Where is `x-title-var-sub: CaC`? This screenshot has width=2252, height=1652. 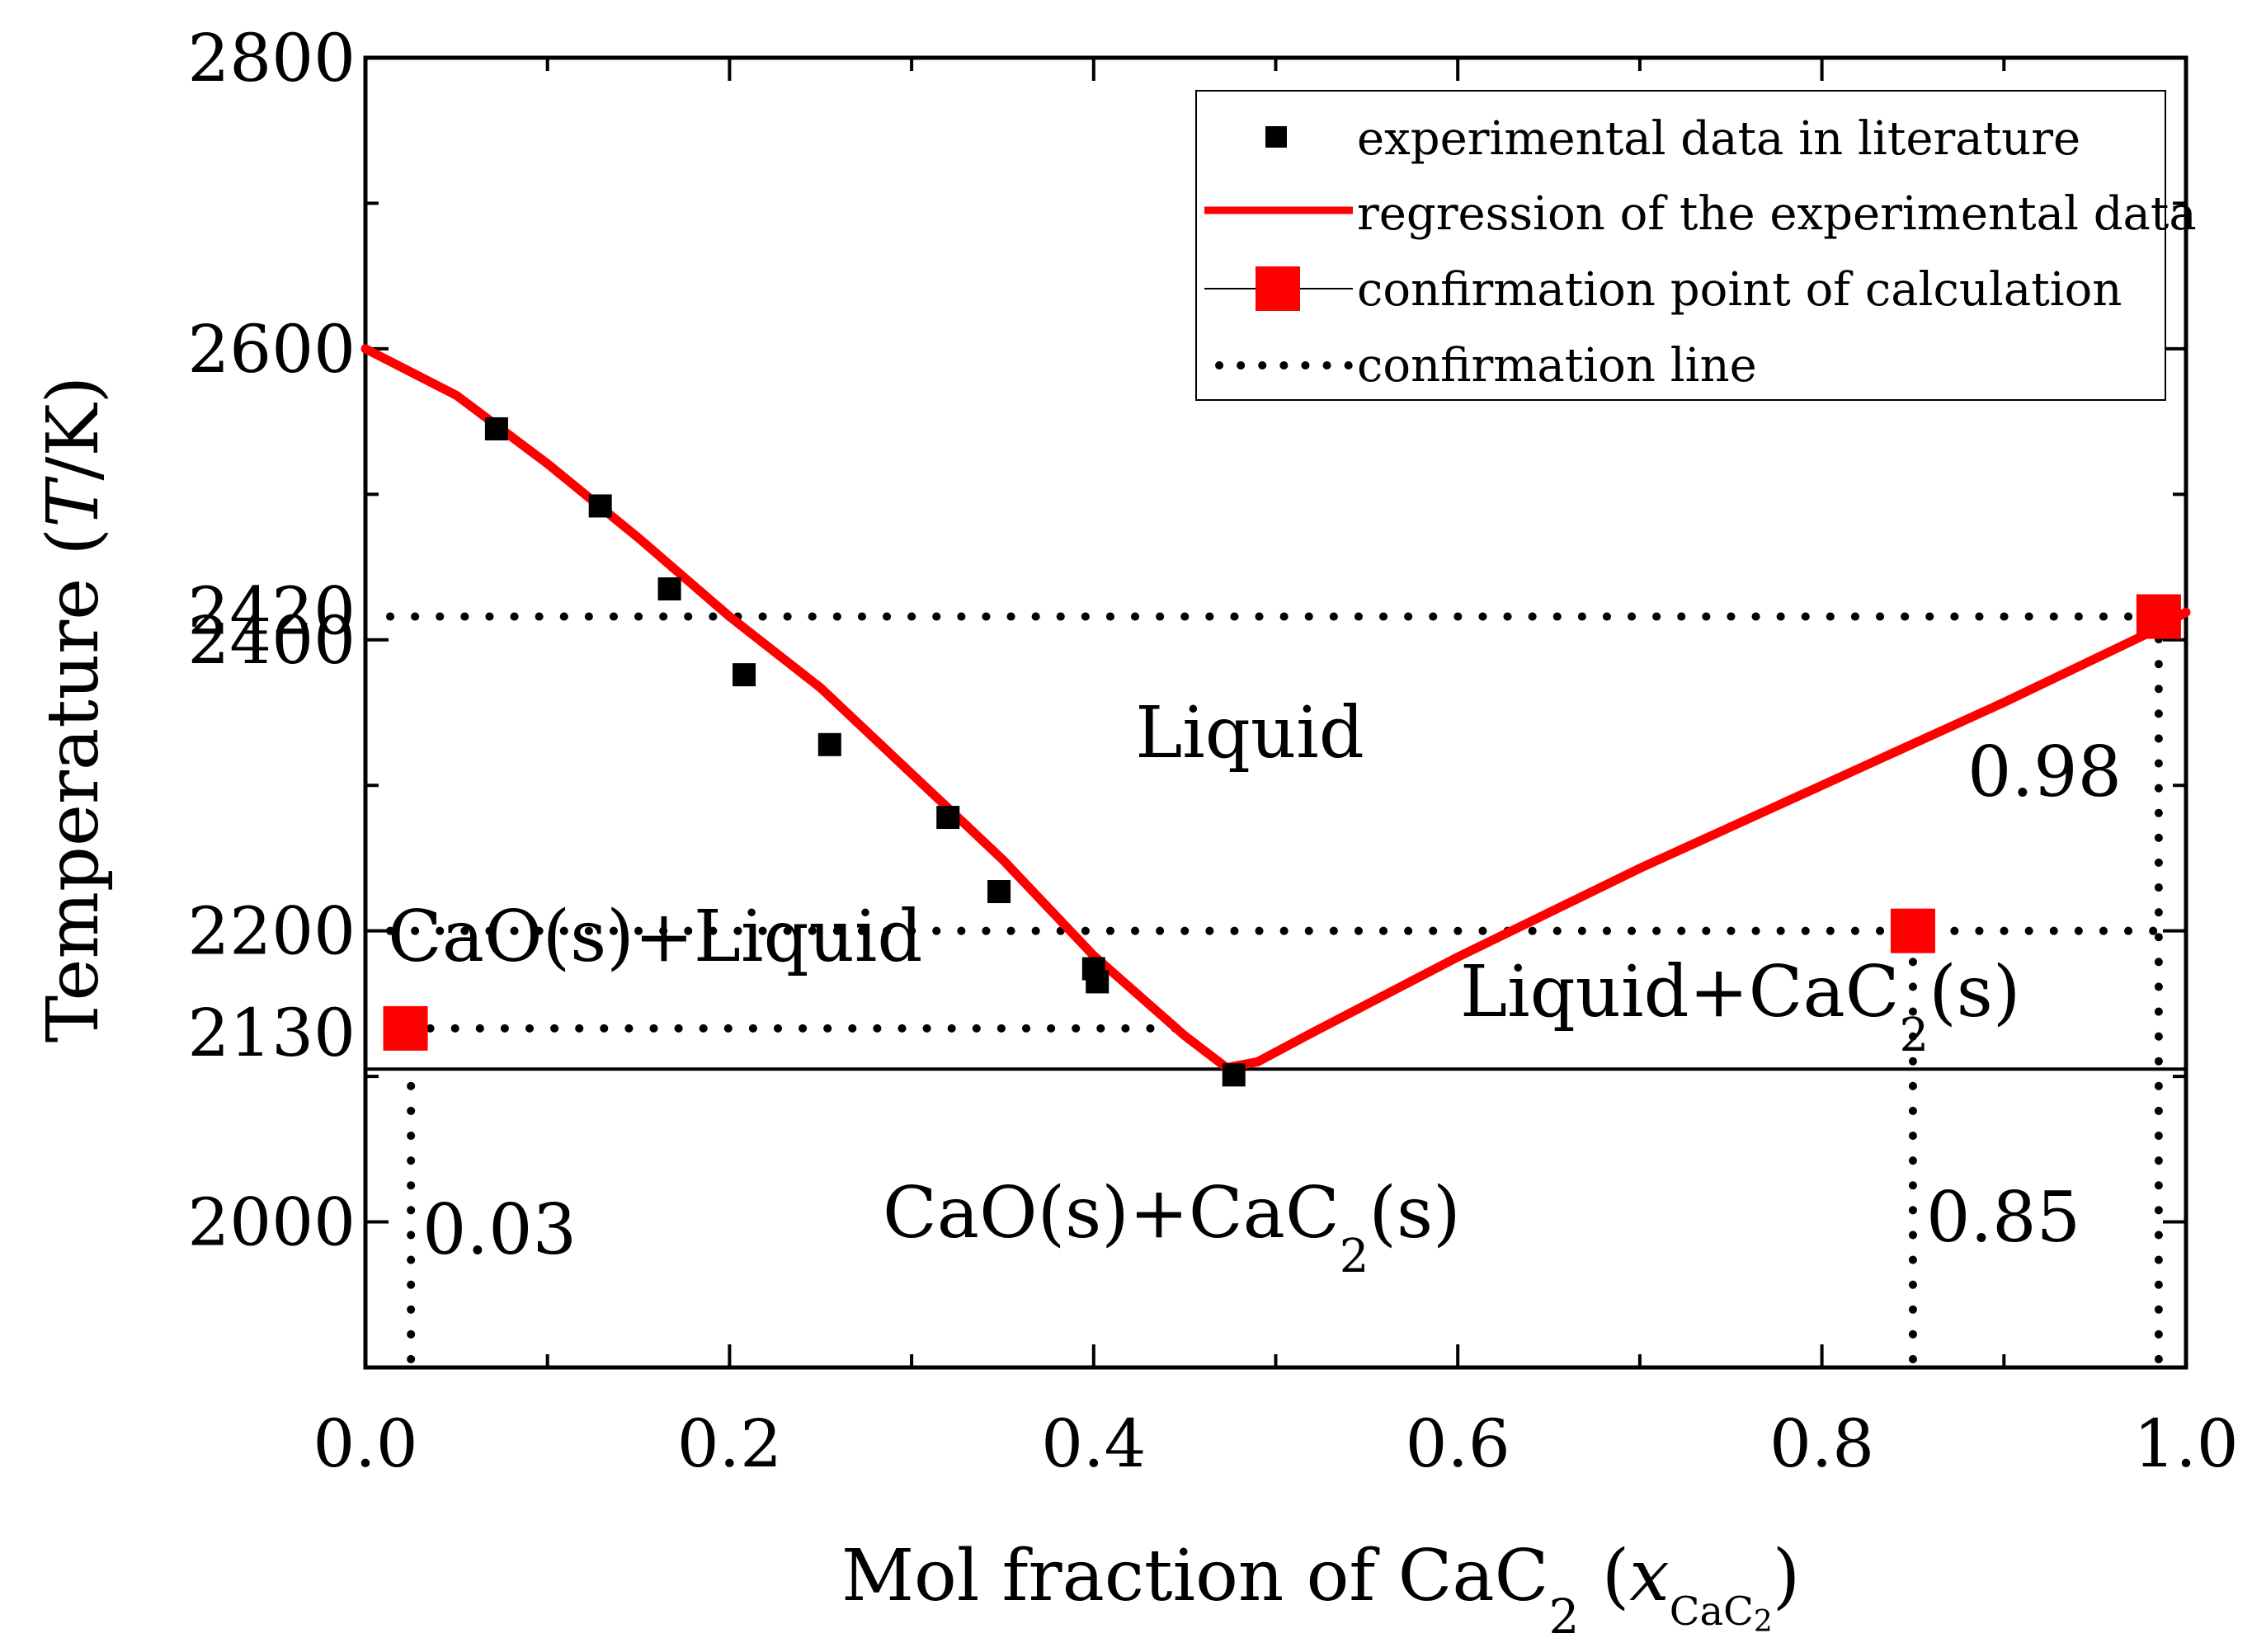
x-title-var-sub: CaC is located at coordinates (1712, 1611).